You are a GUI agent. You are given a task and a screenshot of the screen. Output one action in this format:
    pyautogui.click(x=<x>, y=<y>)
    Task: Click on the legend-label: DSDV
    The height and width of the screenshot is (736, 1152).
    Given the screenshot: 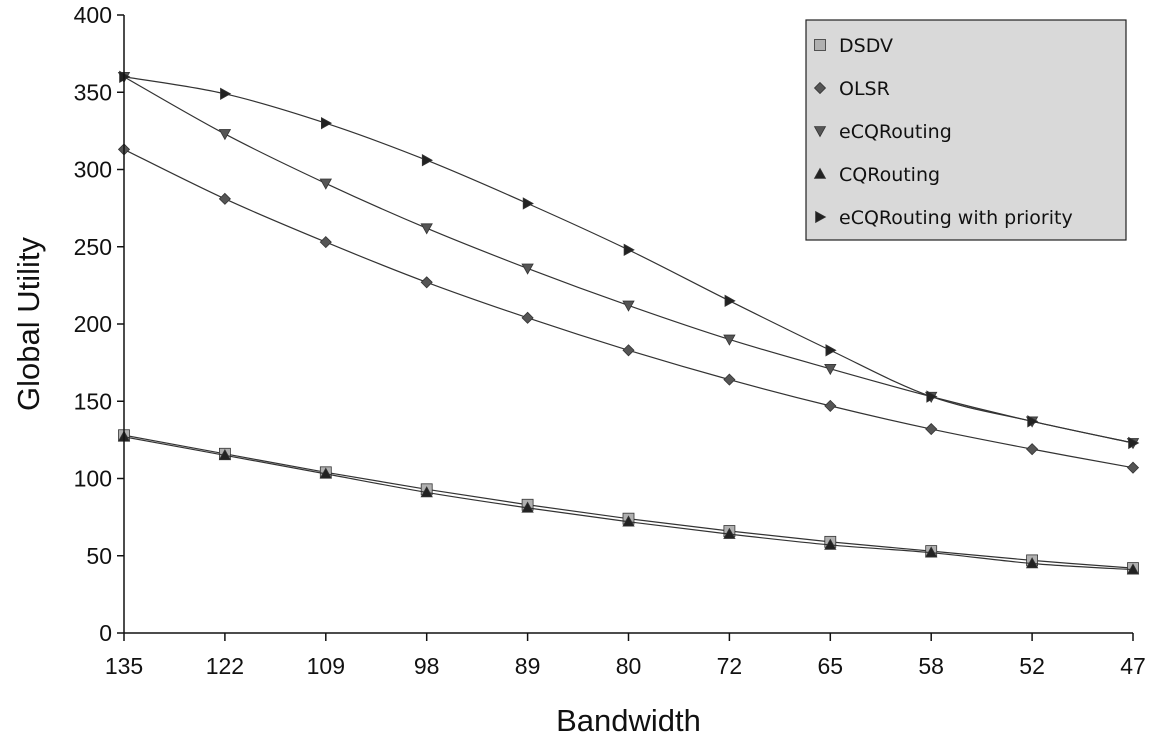 What is the action you would take?
    pyautogui.click(x=866, y=46)
    